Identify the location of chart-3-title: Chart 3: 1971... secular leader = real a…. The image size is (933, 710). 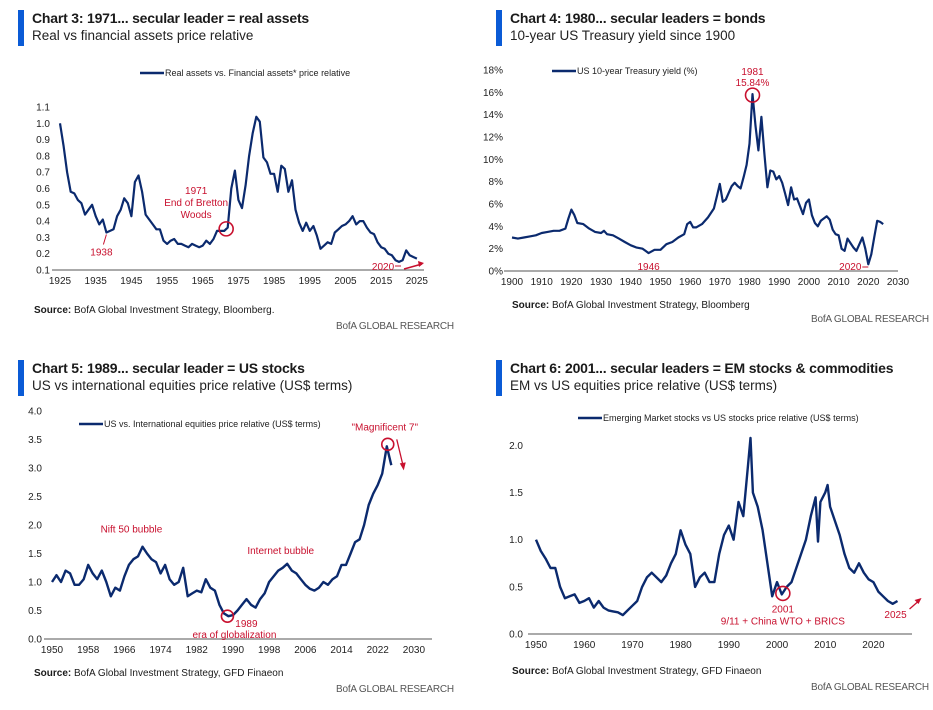
(171, 18).